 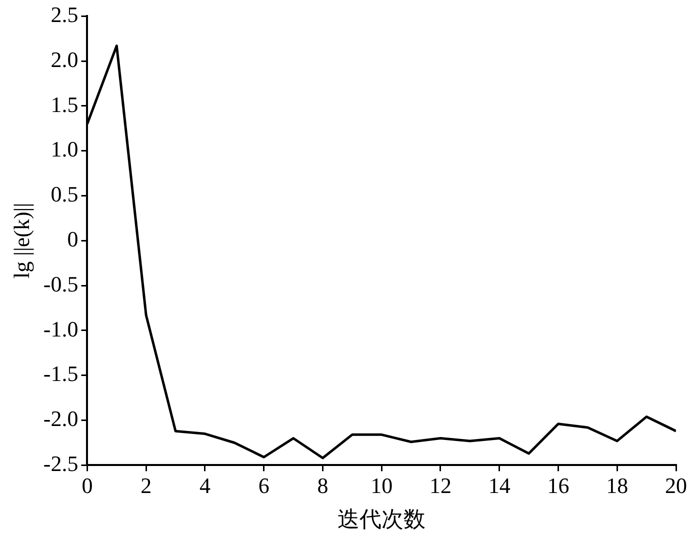 I want to click on y-tick-label: -1.0, so click(x=60, y=329).